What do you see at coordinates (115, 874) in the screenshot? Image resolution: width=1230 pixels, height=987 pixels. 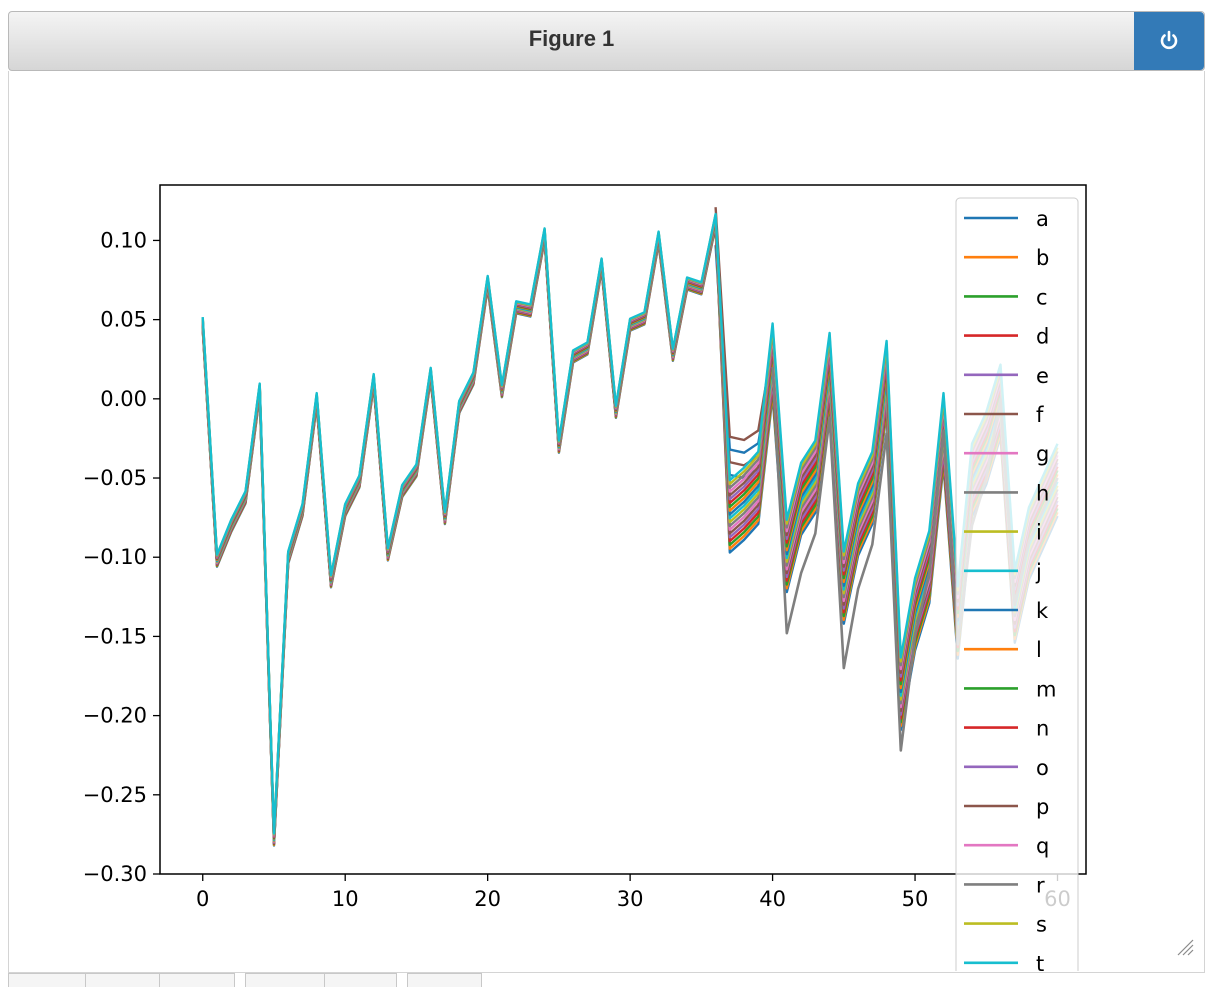 I see `y-tick-label: −0.30` at bounding box center [115, 874].